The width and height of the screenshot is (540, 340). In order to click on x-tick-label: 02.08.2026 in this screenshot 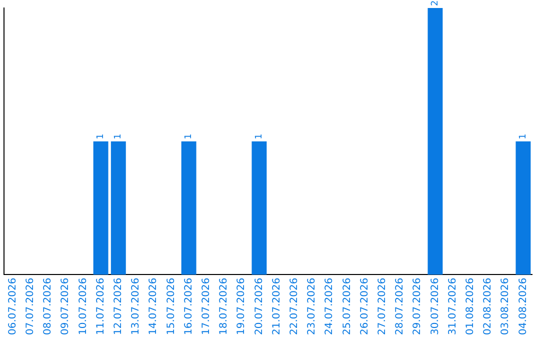, I will do `click(488, 307)`.